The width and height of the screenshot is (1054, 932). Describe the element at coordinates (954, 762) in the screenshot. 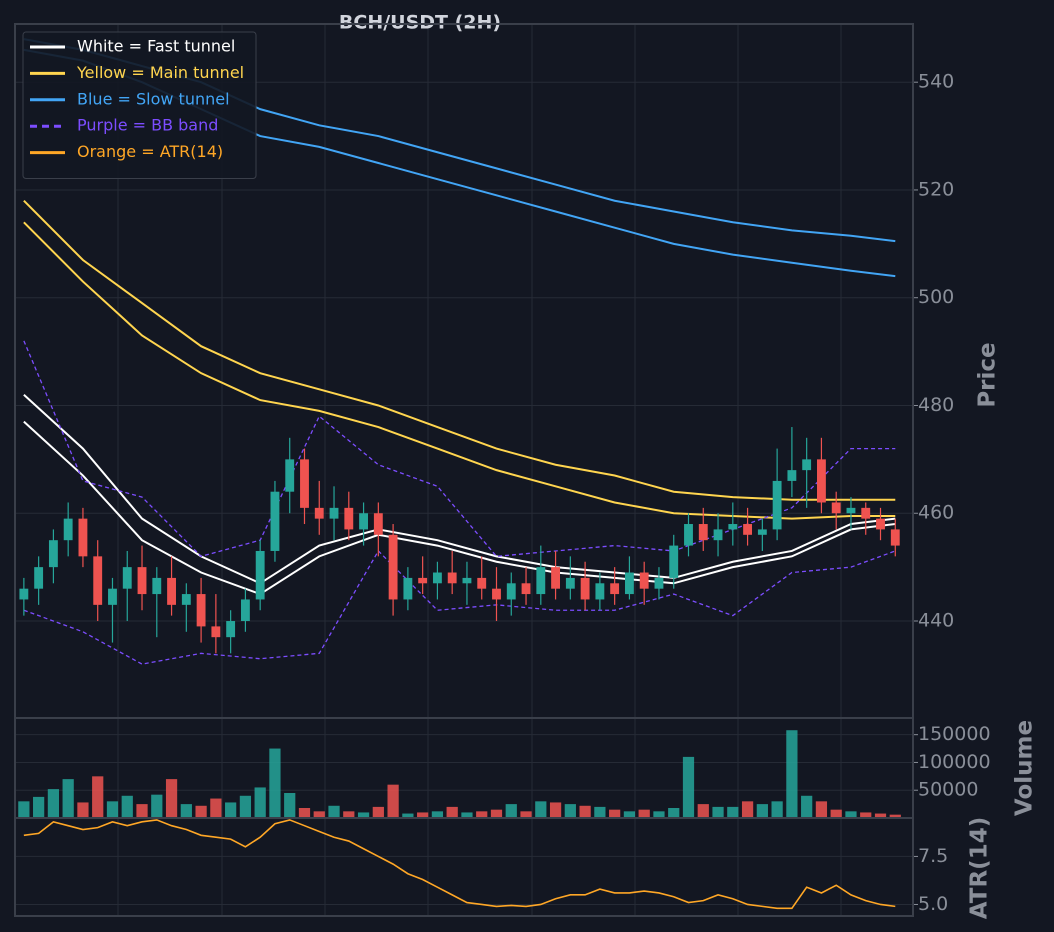

I see `y-tick-label: 100000` at that location.